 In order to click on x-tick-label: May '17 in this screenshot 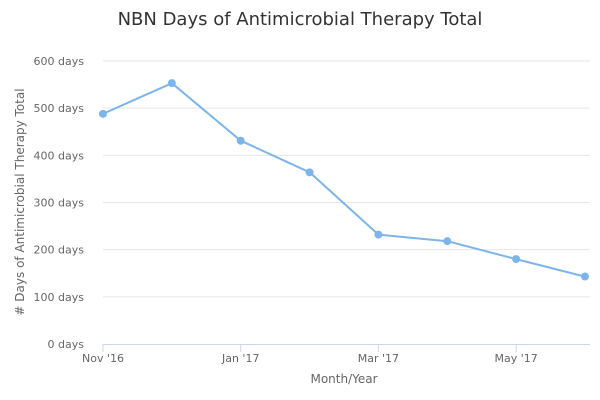, I will do `click(516, 358)`.